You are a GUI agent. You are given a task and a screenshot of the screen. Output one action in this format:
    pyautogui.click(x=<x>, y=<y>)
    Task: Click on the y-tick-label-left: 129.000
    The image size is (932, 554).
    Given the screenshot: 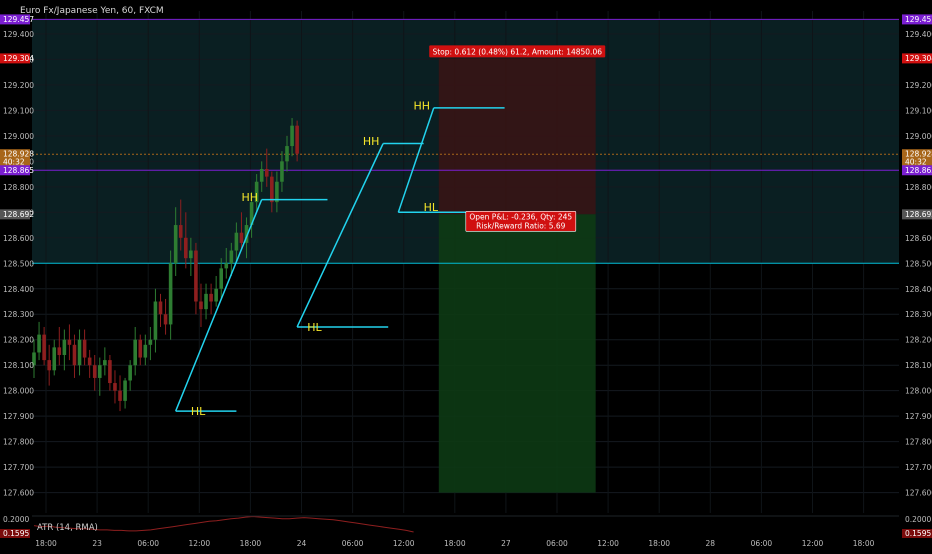 What is the action you would take?
    pyautogui.click(x=18, y=136)
    